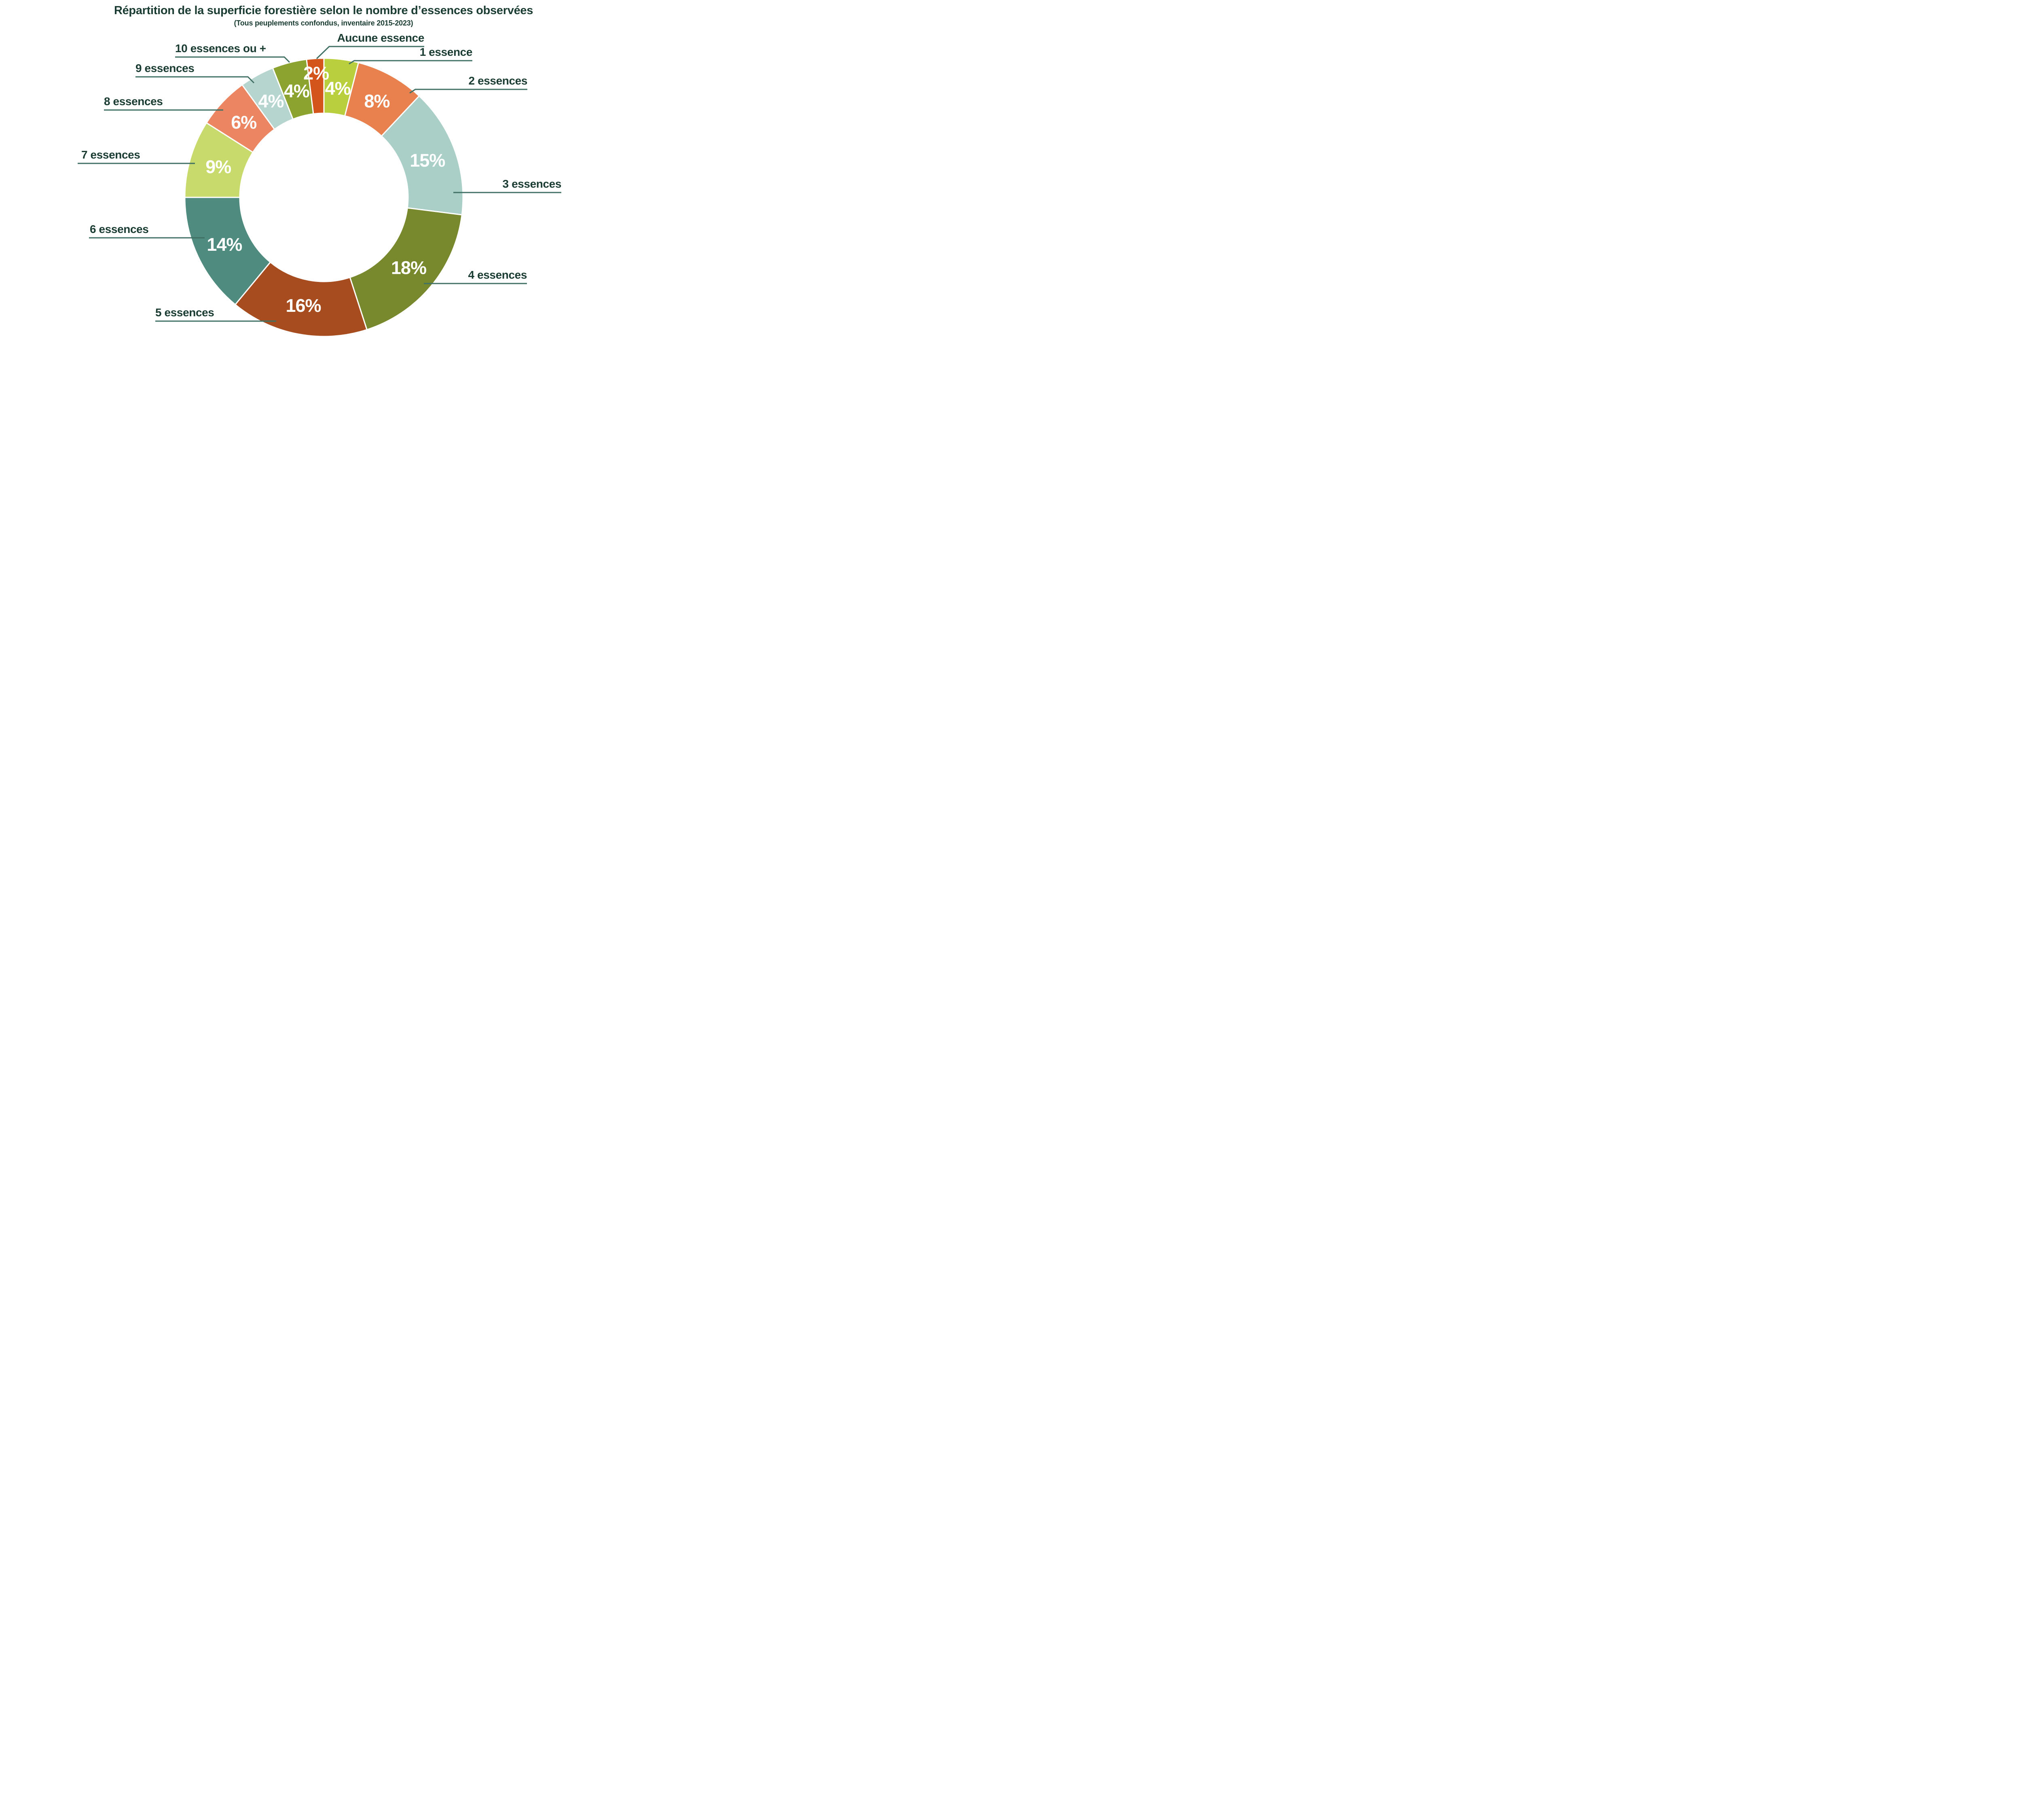  What do you see at coordinates (497, 275) in the screenshot?
I see `slice-callout-label: 4 essences` at bounding box center [497, 275].